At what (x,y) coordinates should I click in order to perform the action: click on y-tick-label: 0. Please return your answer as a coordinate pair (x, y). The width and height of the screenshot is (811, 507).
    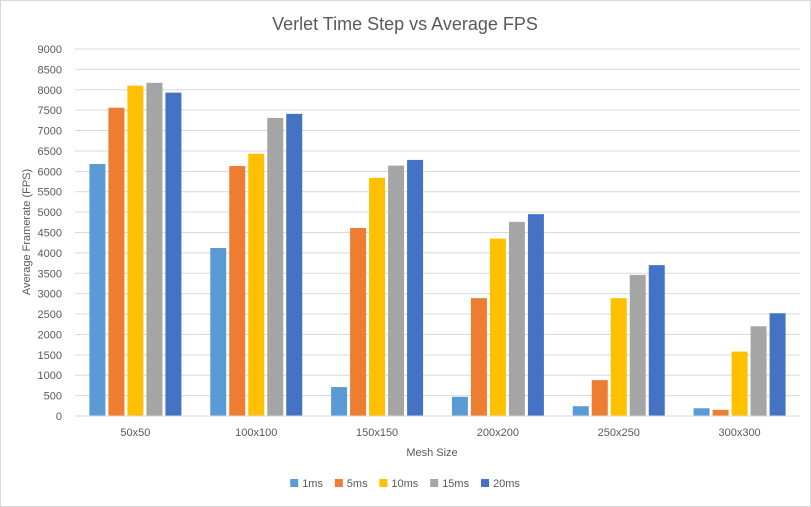
    Looking at the image, I should click on (59, 417).